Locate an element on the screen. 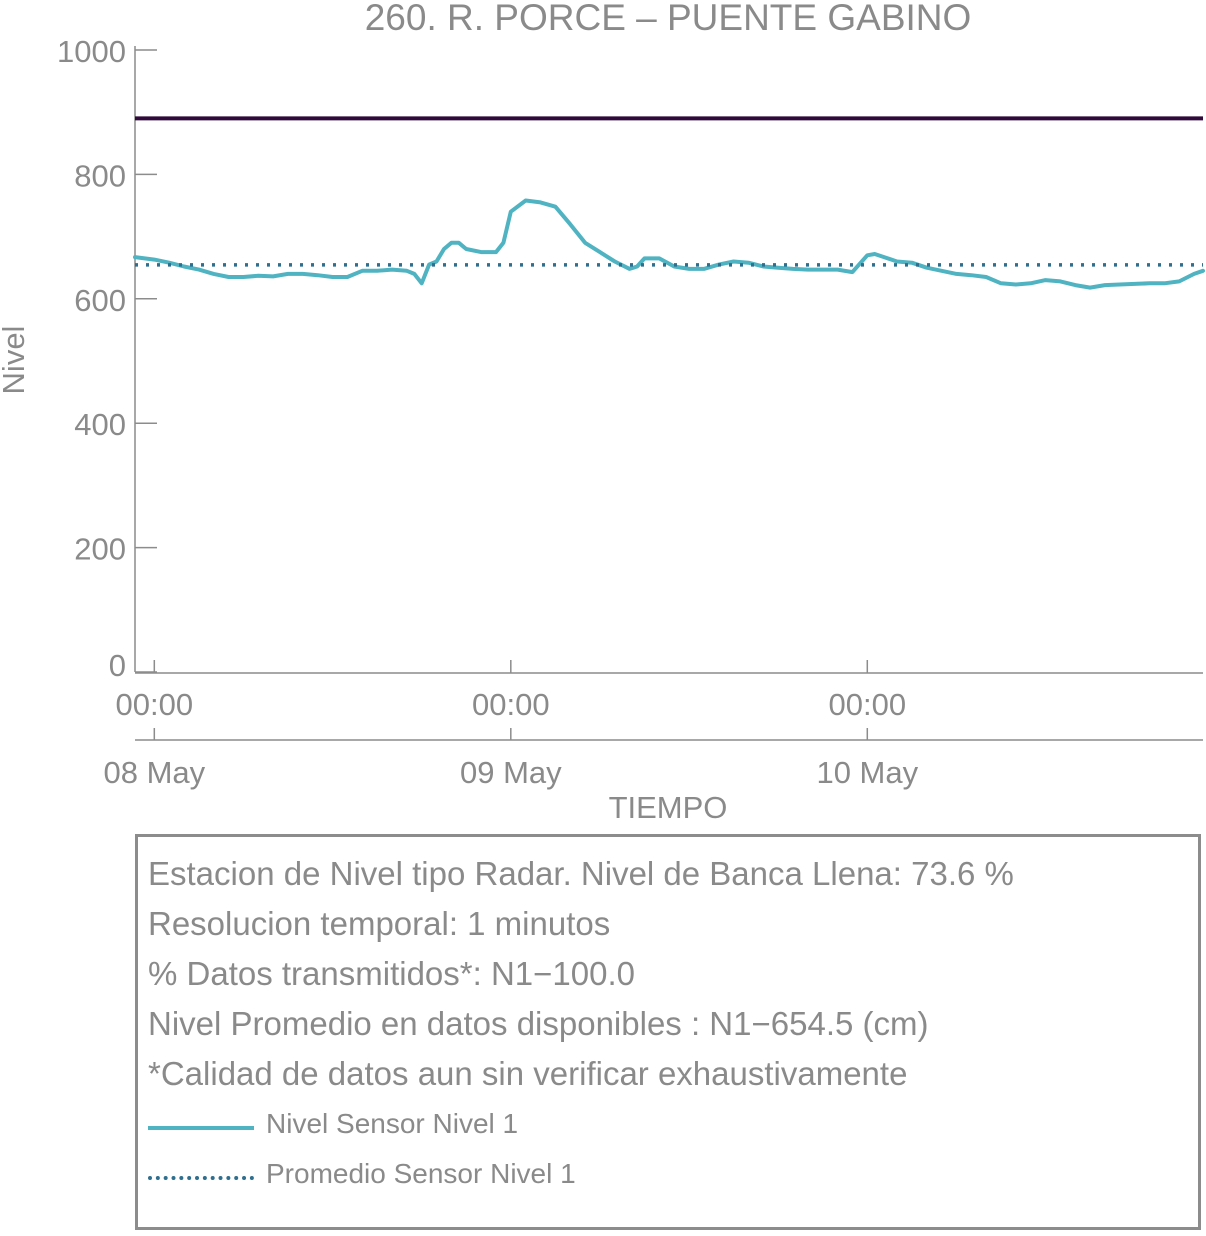 Image resolution: width=1206 pixels, height=1236 pixels. y-tick-label: 400 is located at coordinates (100, 424).